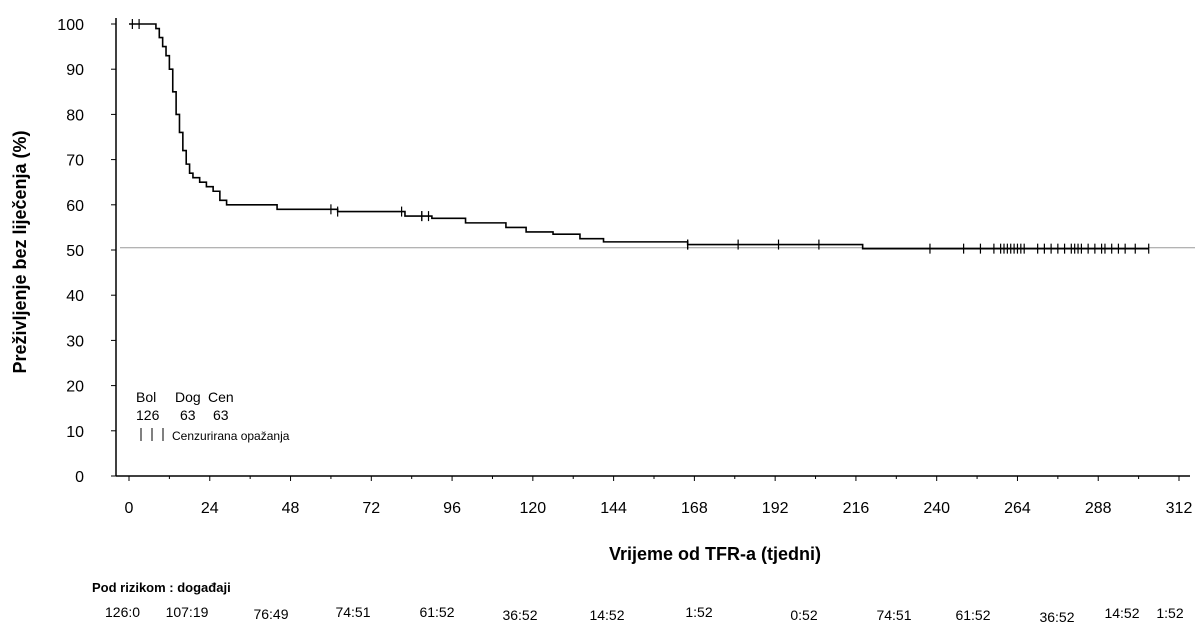 This screenshot has height=626, width=1200. Describe the element at coordinates (936, 508) in the screenshot. I see `x-tick-label: 240` at that location.